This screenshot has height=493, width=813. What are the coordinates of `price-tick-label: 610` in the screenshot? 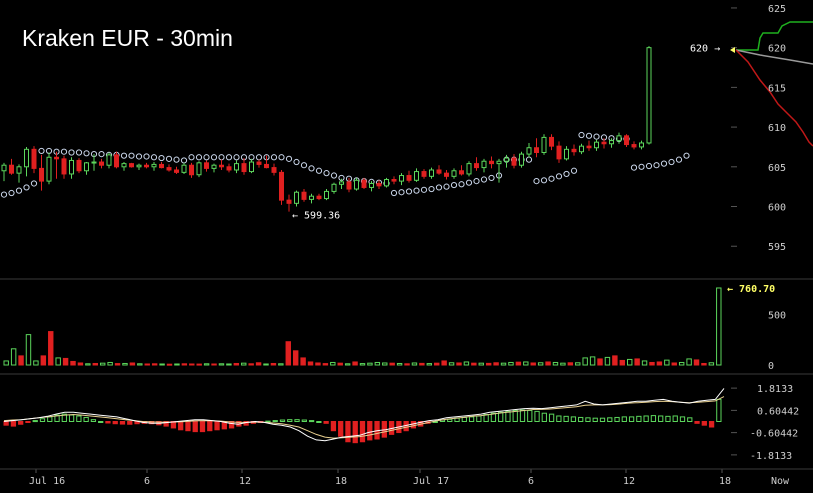 It's located at (777, 128).